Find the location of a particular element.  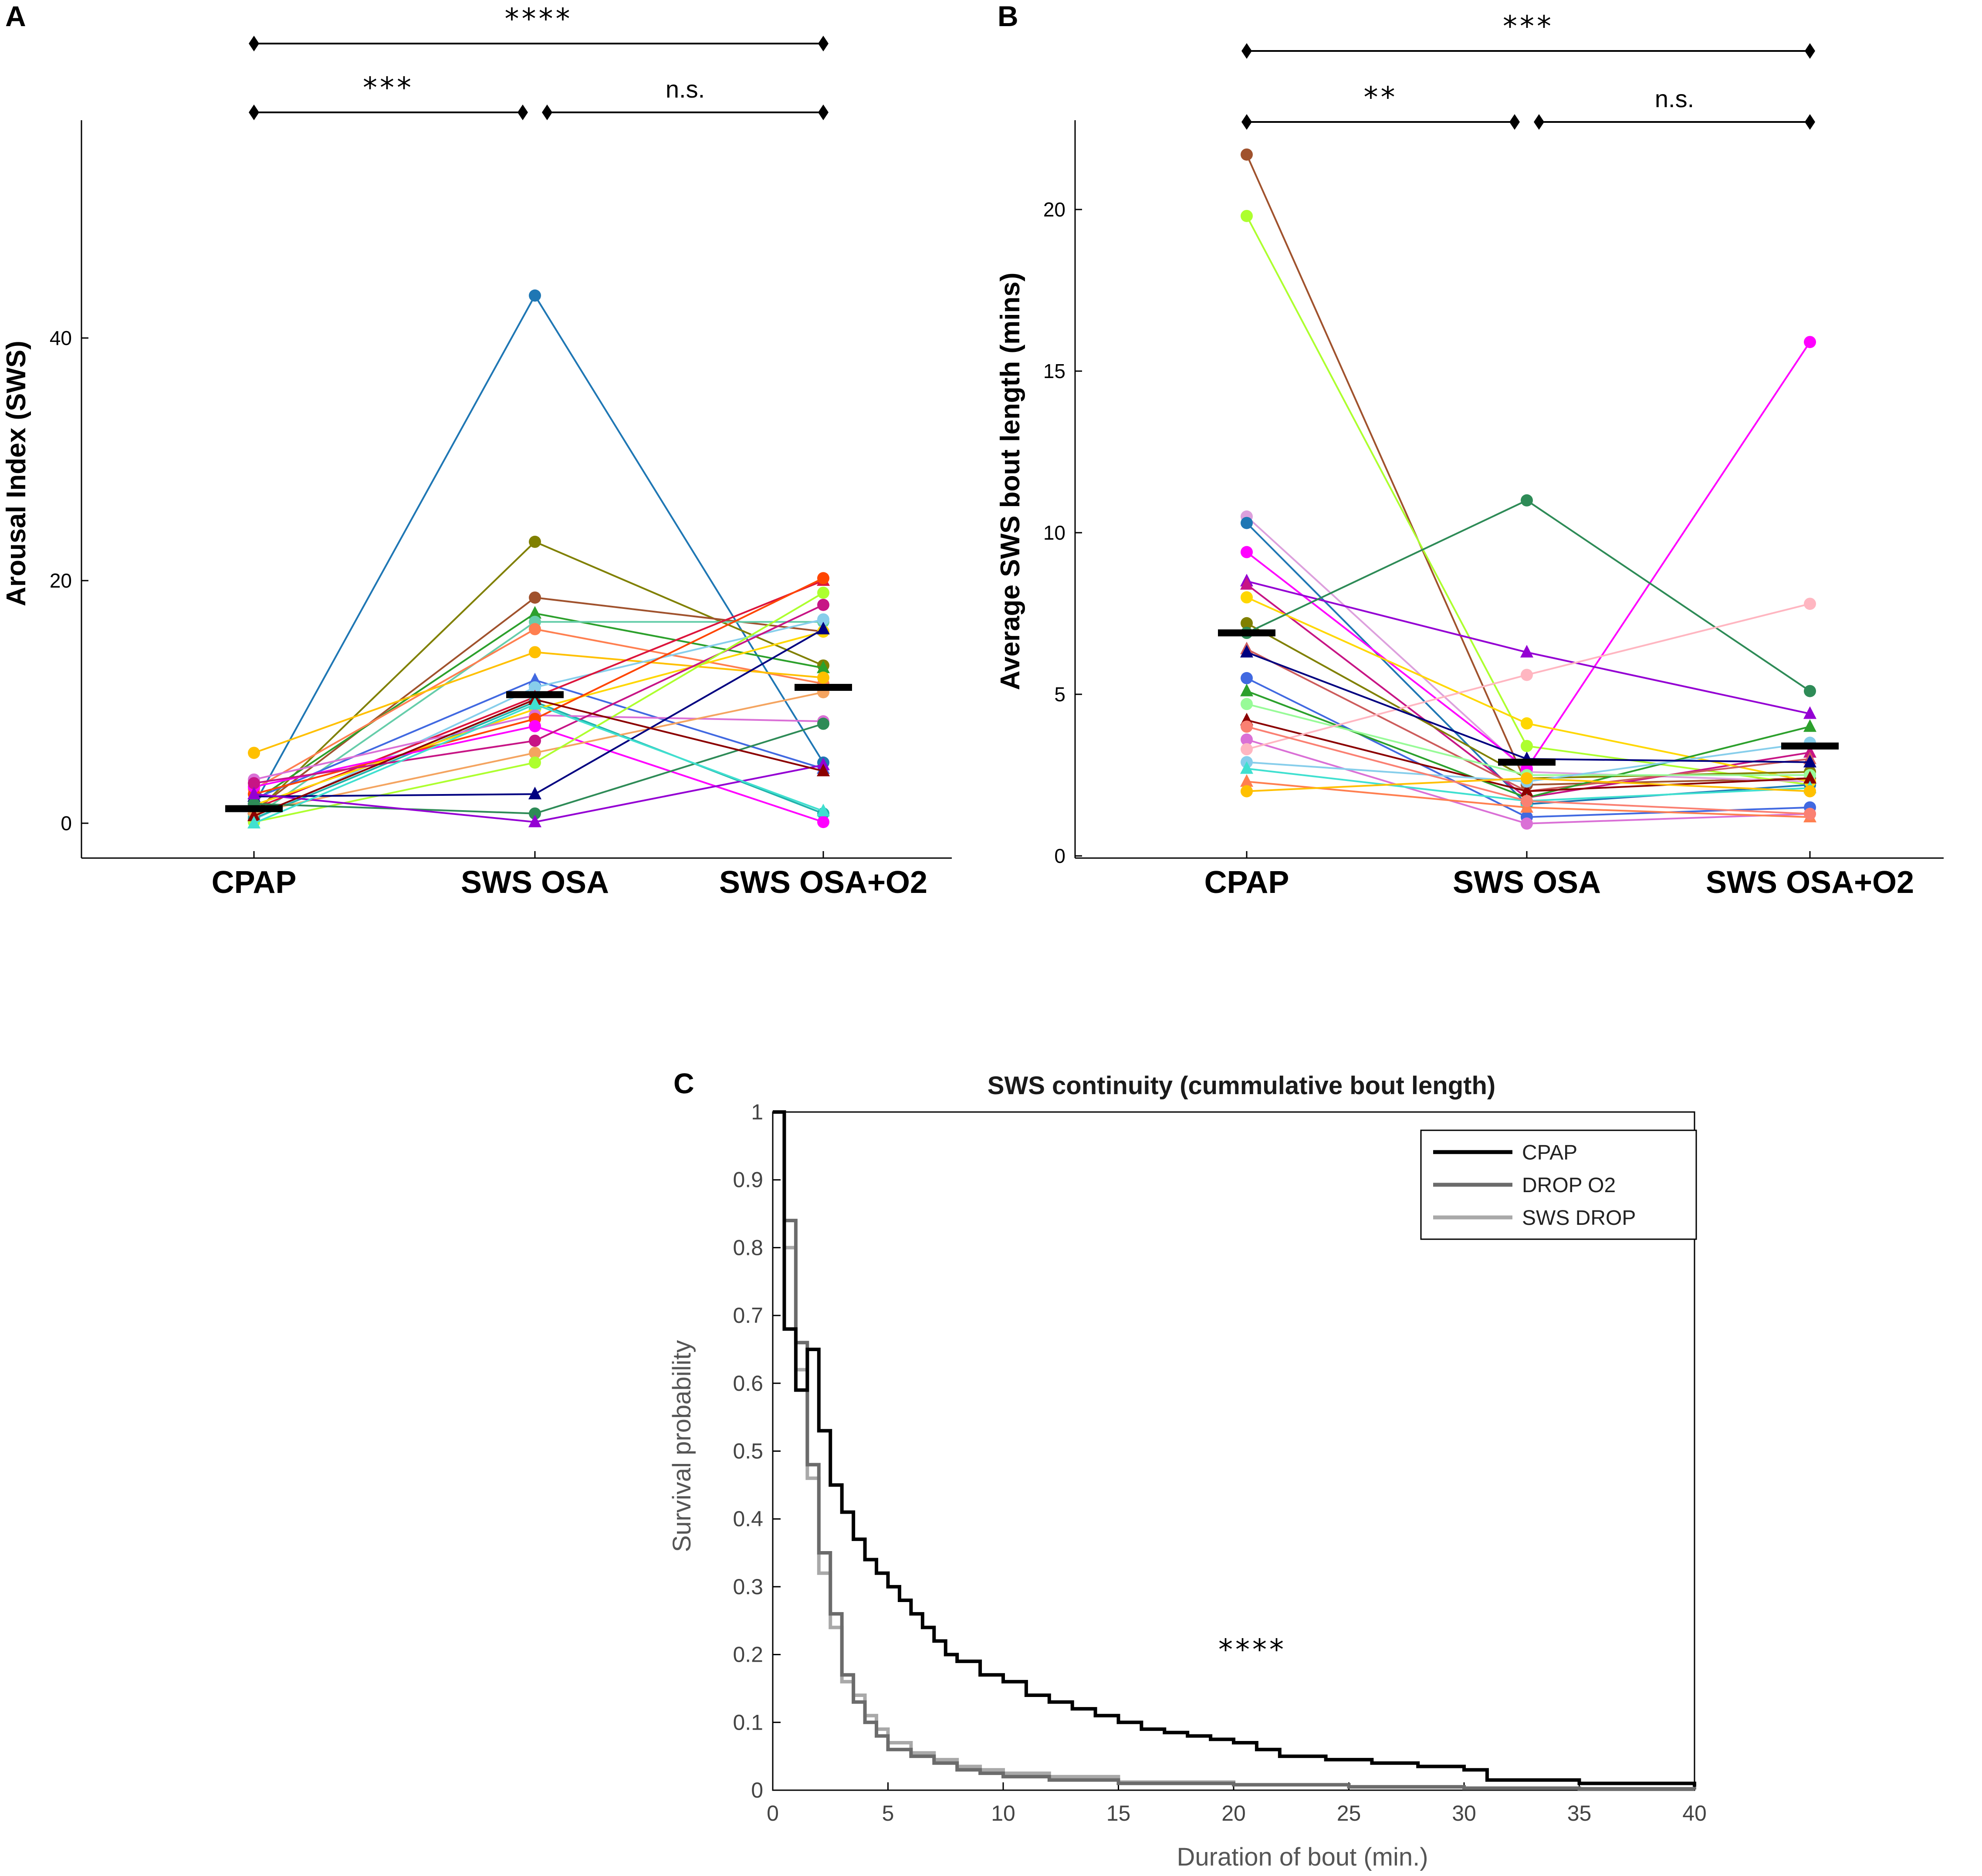

panel-c-y-tick-label: 0.9 is located at coordinates (748, 1180).